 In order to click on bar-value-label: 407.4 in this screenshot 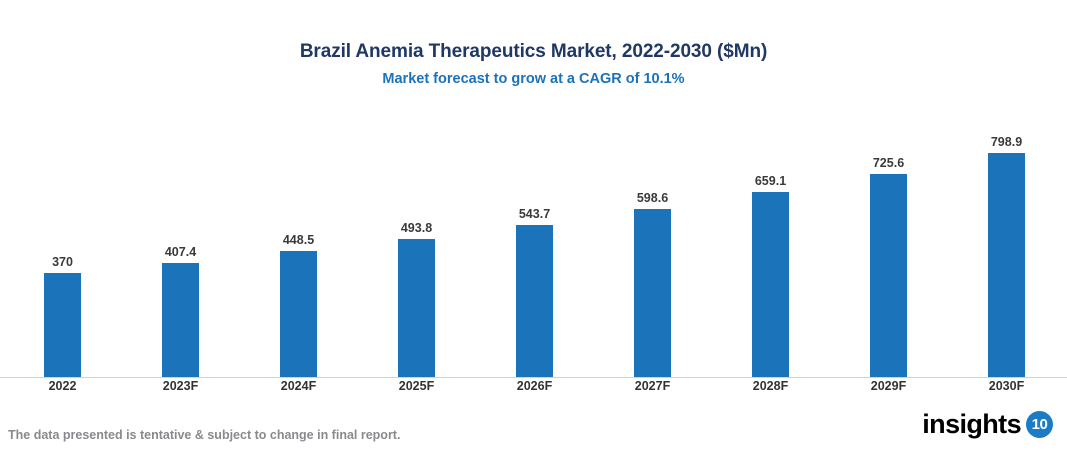, I will do `click(180, 252)`.